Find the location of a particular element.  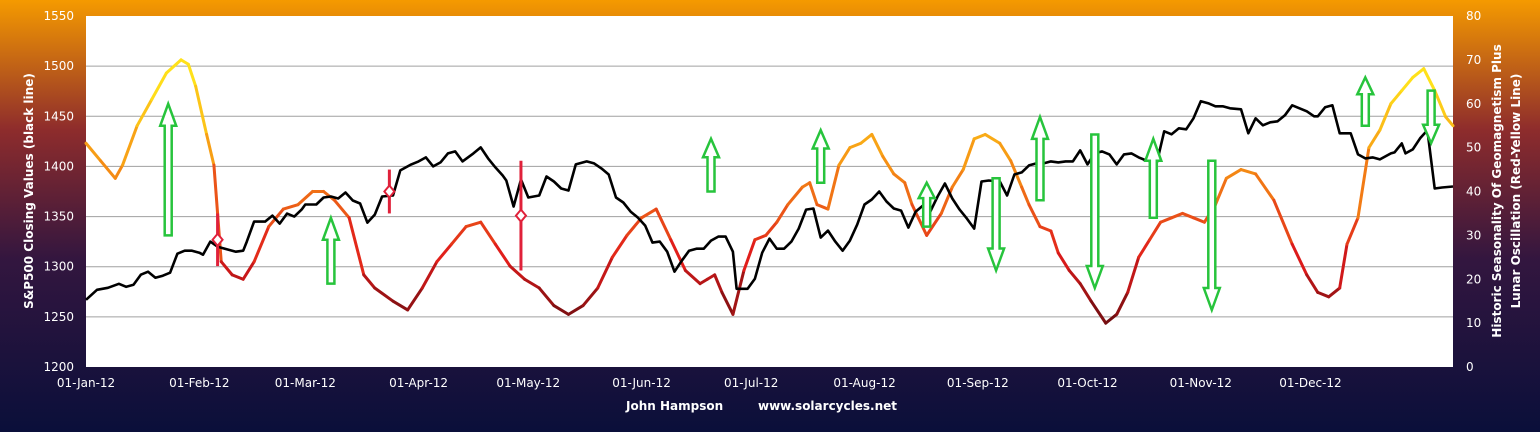

left-tick-label: 1200 is located at coordinates (58, 367).